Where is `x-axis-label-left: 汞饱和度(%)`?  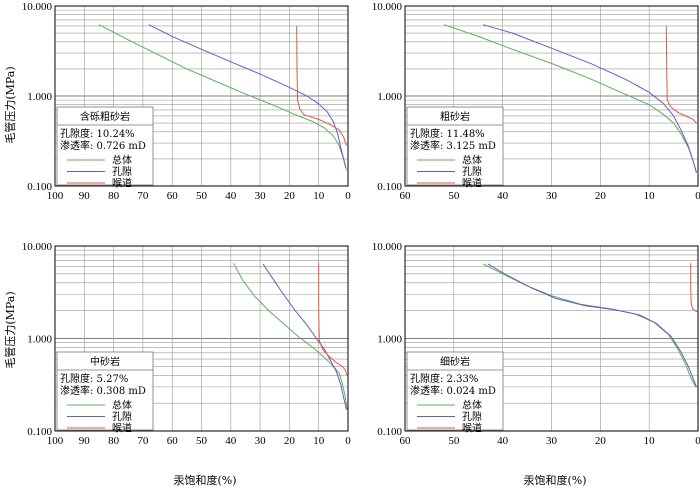 x-axis-label-left: 汞饱和度(%) is located at coordinates (204, 480).